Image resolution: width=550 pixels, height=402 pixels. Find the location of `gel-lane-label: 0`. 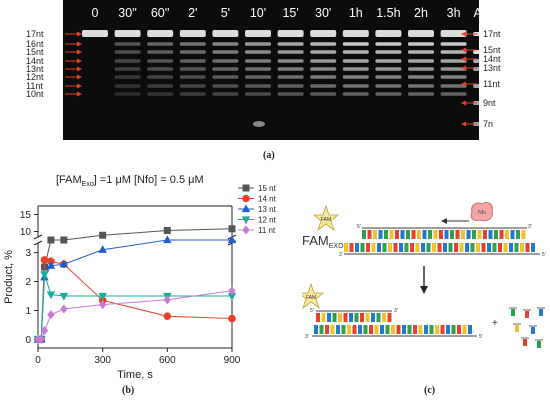

gel-lane-label: 0 is located at coordinates (95, 13).